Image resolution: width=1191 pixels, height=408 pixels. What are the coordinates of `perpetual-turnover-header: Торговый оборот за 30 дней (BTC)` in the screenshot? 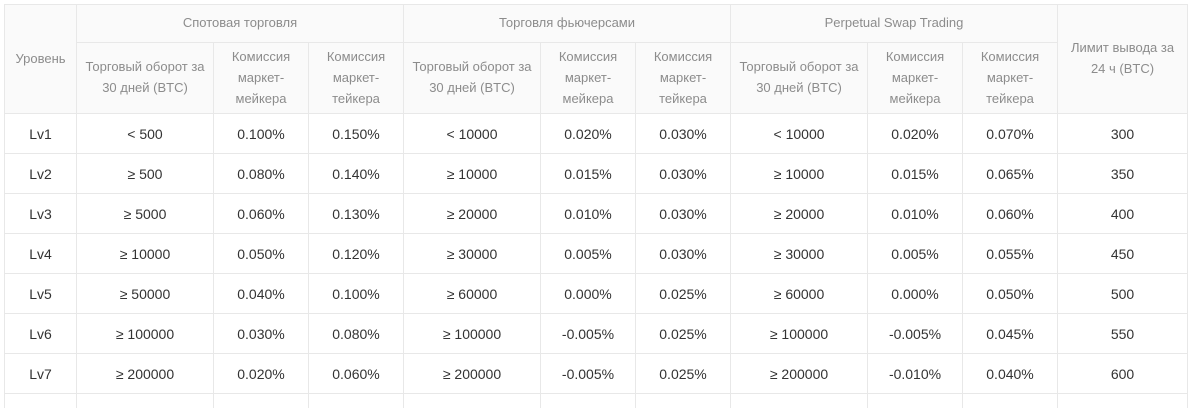 It's located at (799, 78).